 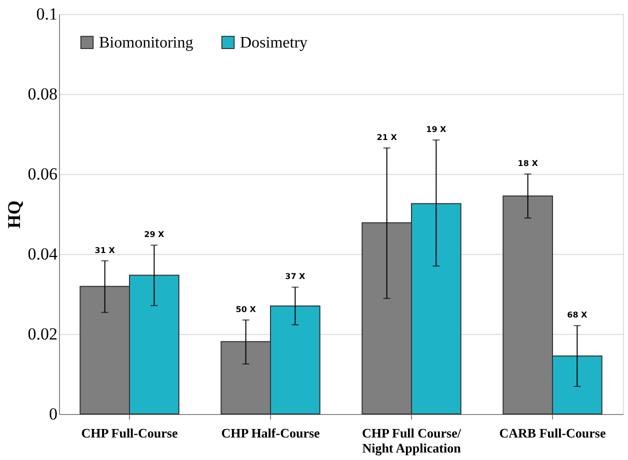 What do you see at coordinates (53, 414) in the screenshot?
I see `y-tick-label: 0` at bounding box center [53, 414].